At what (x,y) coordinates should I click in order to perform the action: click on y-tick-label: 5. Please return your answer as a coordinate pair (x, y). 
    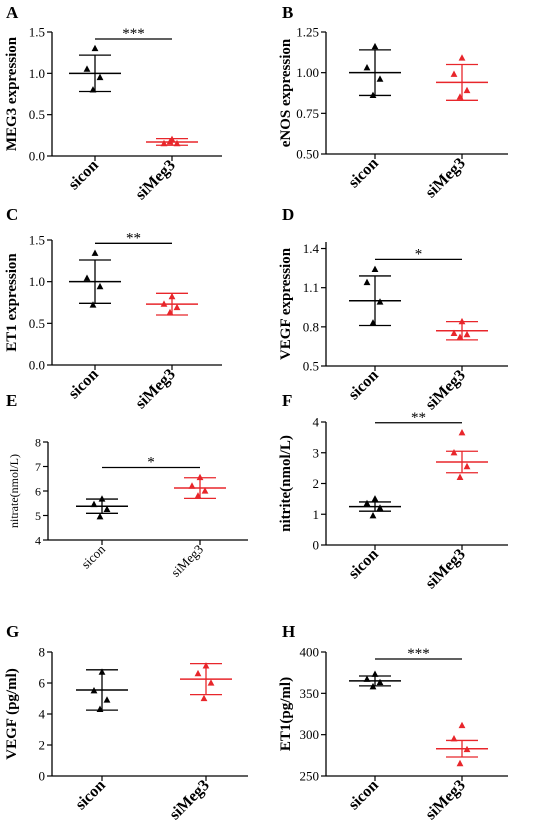
    Looking at the image, I should click on (38, 516).